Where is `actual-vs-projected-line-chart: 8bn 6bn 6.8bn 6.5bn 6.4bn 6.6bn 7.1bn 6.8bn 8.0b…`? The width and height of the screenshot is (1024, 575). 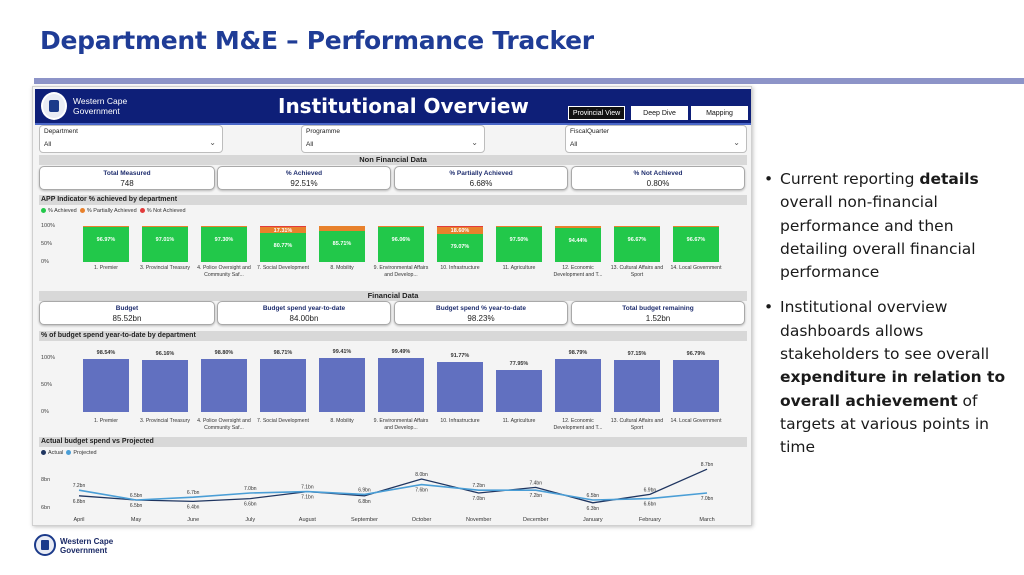 actual-vs-projected-line-chart: 8bn 6bn 6.8bn 6.5bn 6.4bn 6.6bn 7.1bn 6.8bn 8.0b… is located at coordinates (378, 492).